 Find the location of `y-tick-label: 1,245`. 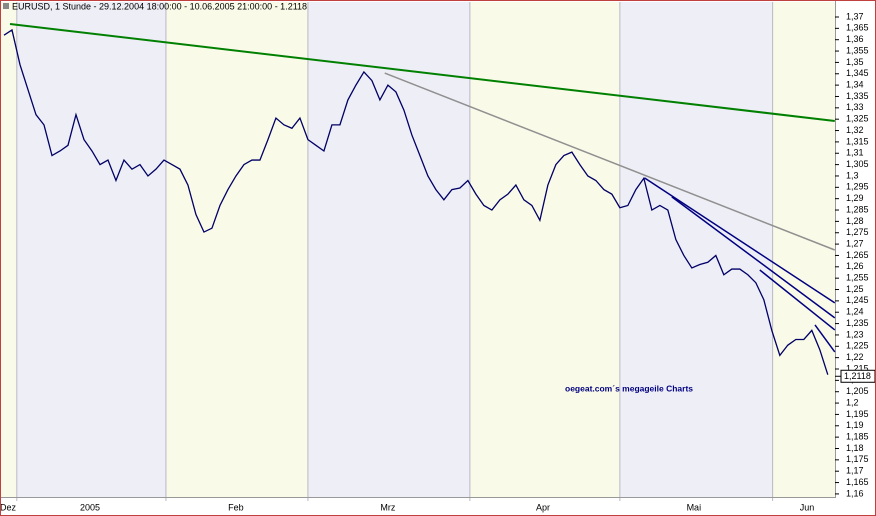

y-tick-label: 1,245 is located at coordinates (857, 300).